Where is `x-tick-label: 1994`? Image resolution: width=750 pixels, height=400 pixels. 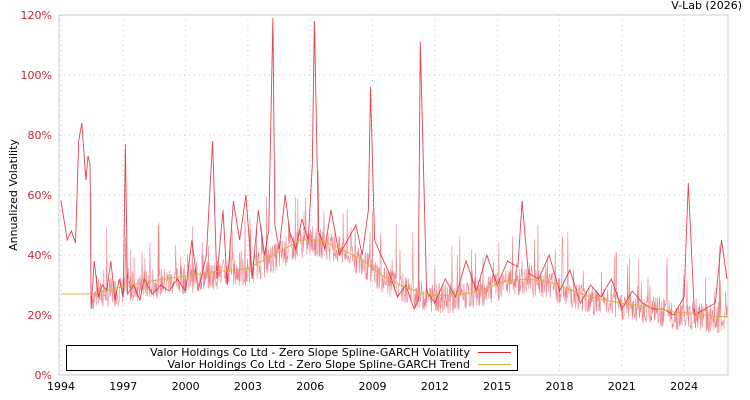 x-tick-label: 1994 is located at coordinates (61, 386).